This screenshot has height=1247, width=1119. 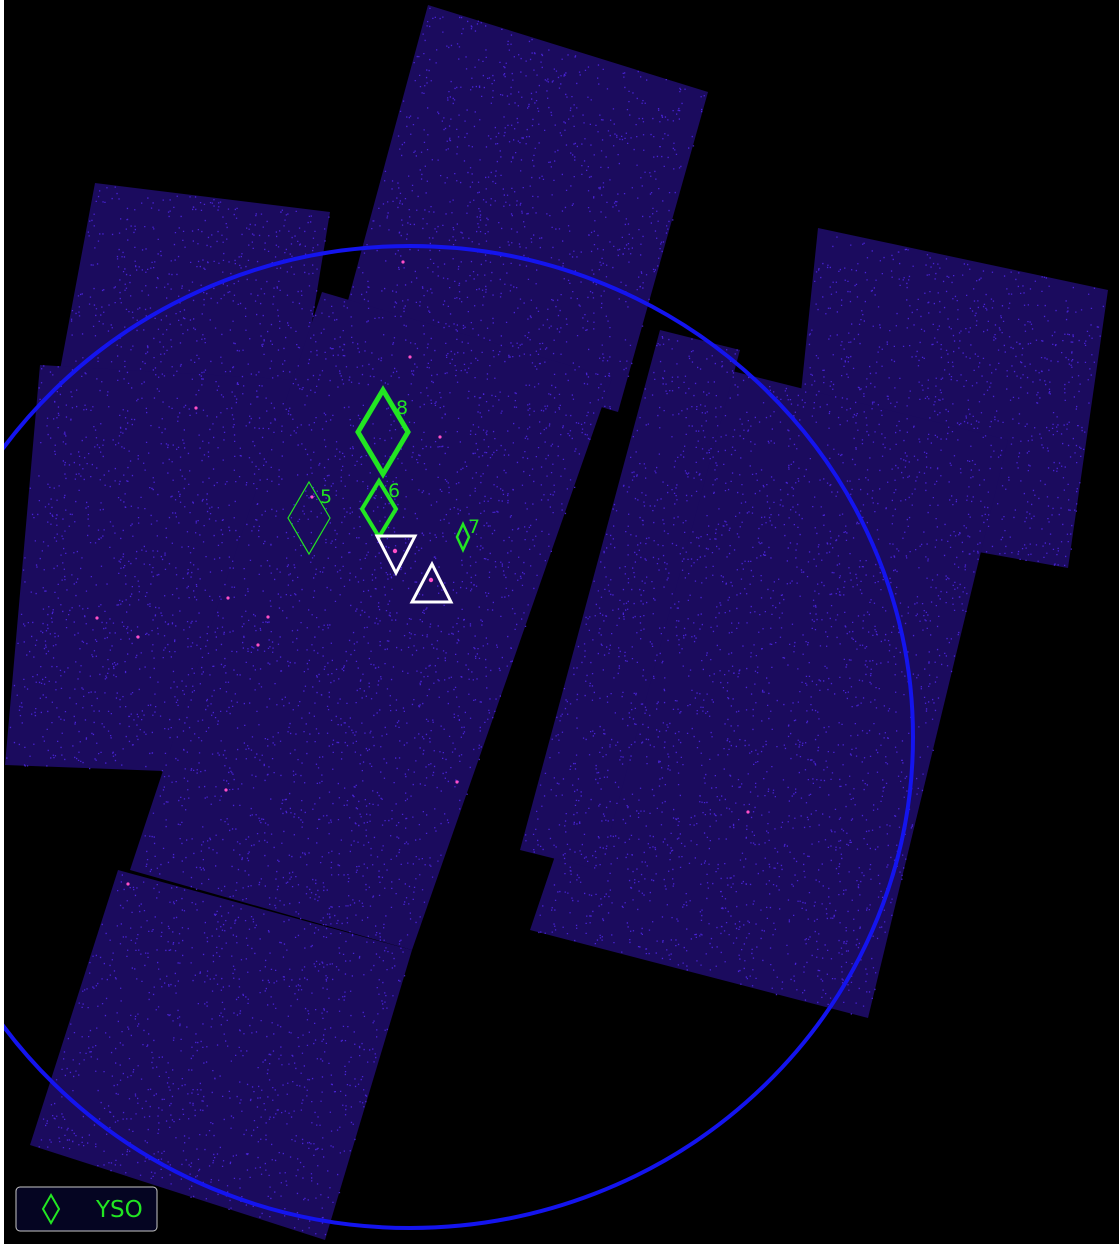 I want to click on legend: YSO, so click(x=86, y=1209).